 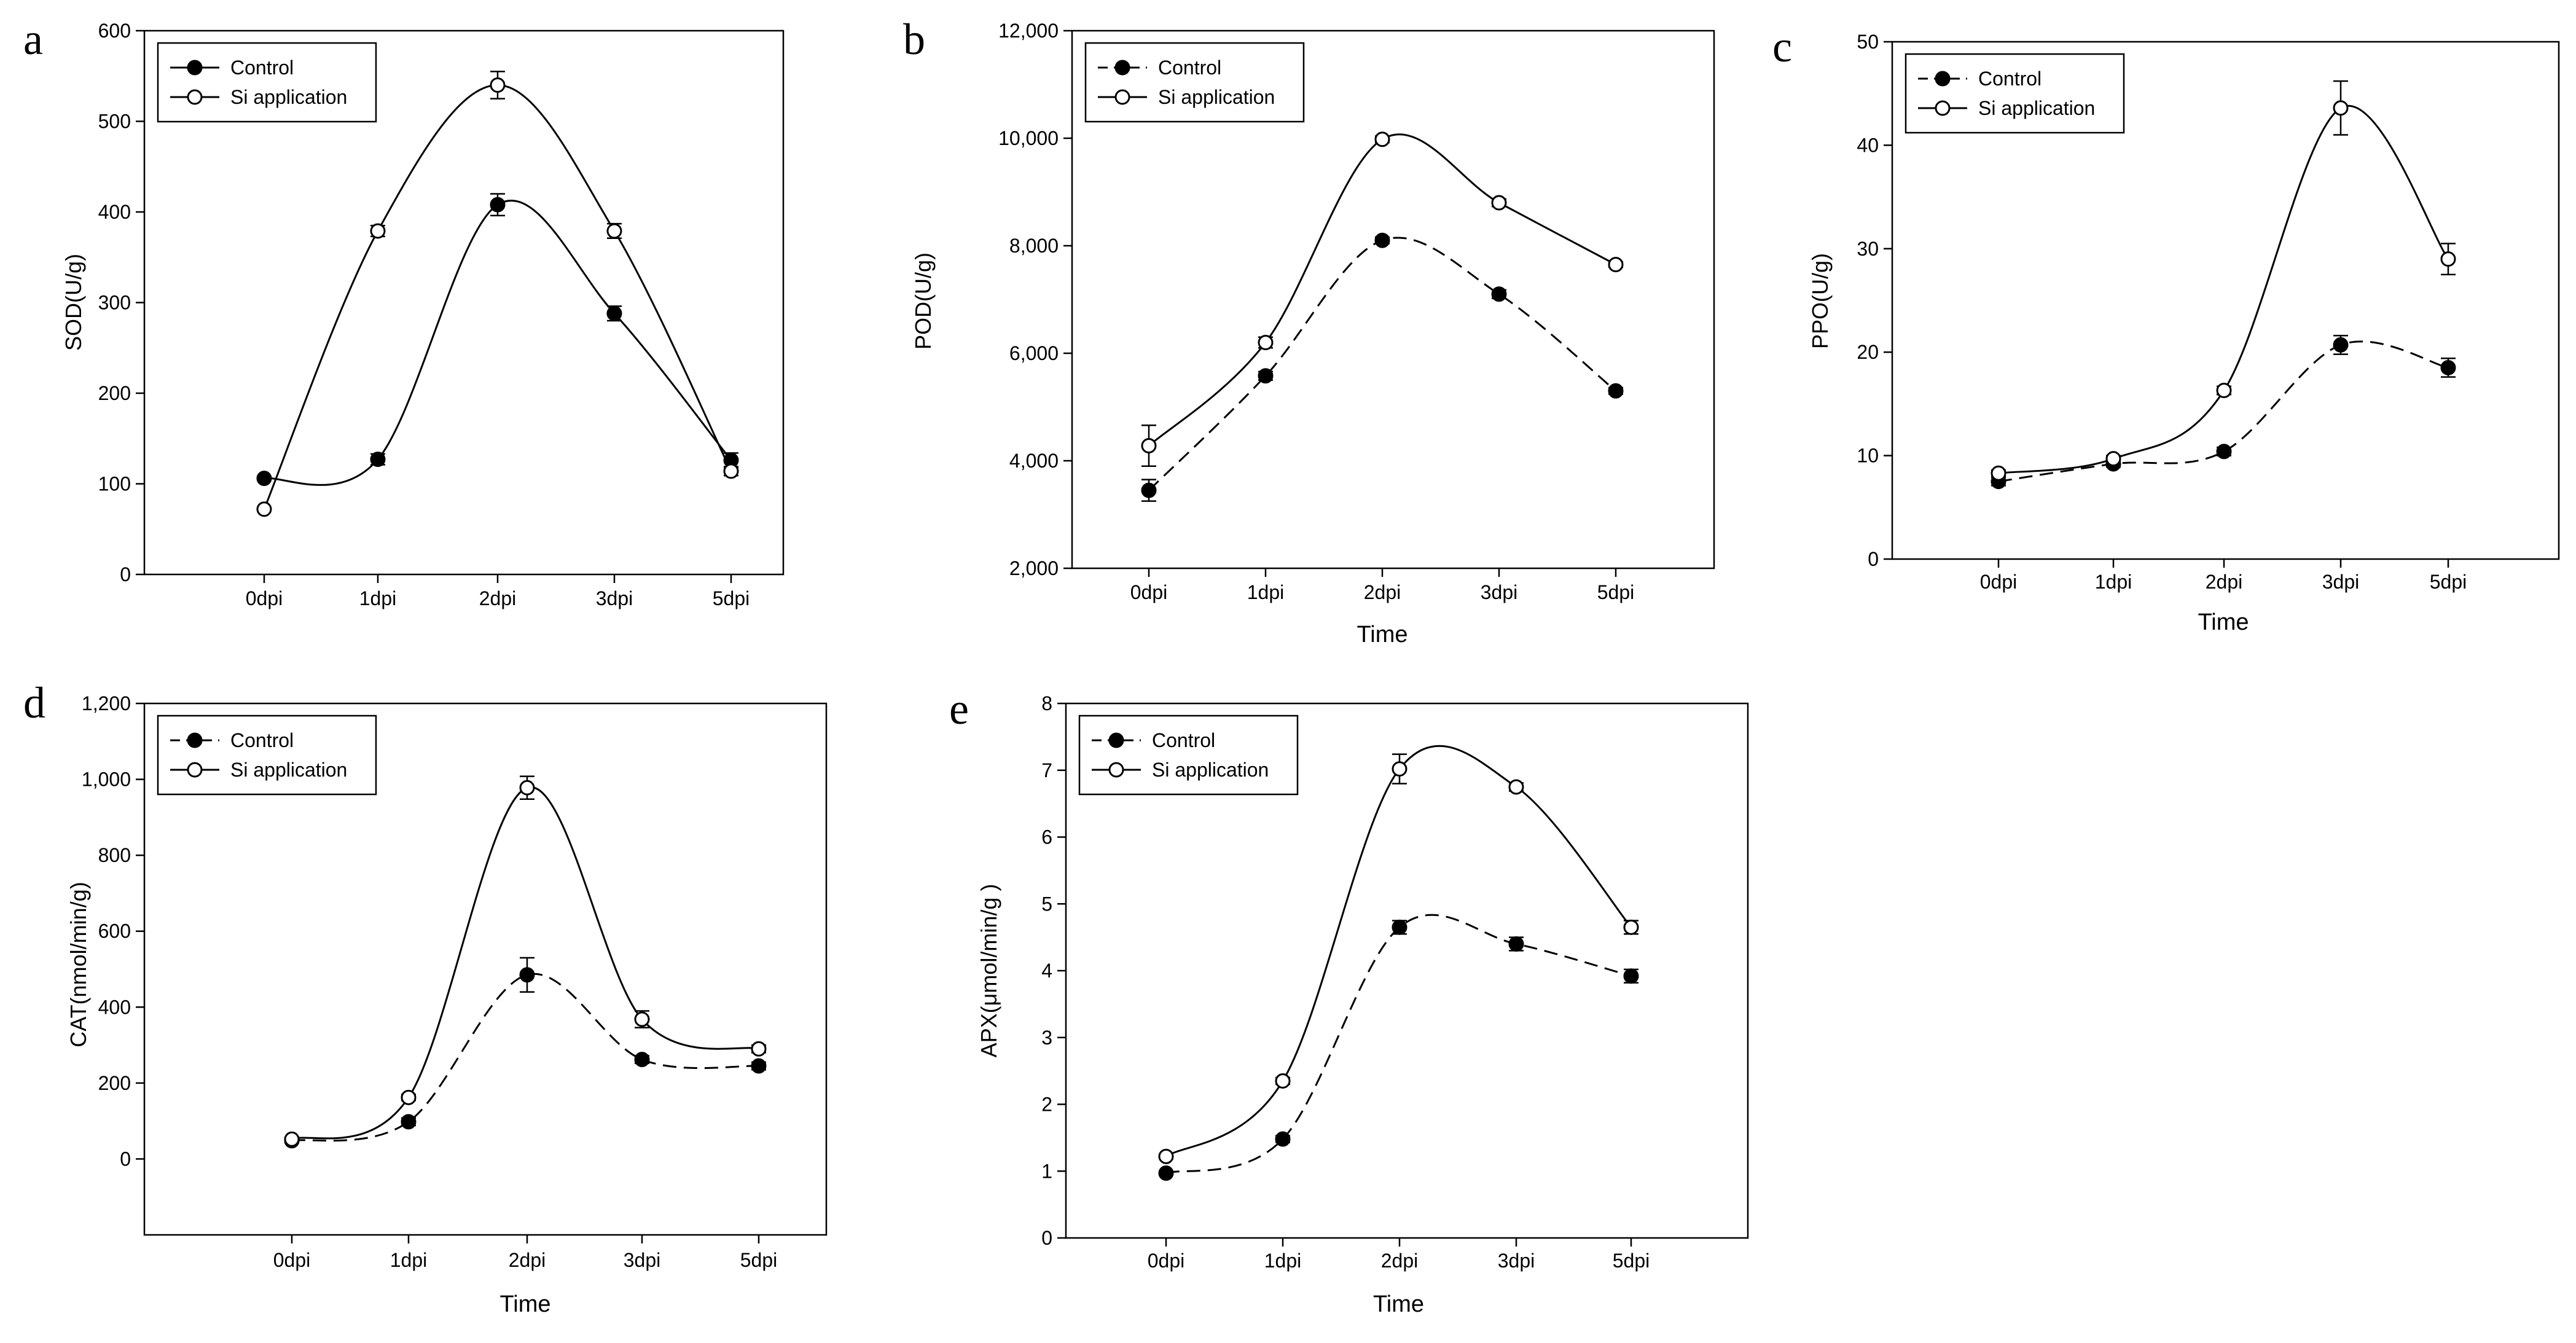 I want to click on y-tick-label: 2, so click(x=1046, y=1105).